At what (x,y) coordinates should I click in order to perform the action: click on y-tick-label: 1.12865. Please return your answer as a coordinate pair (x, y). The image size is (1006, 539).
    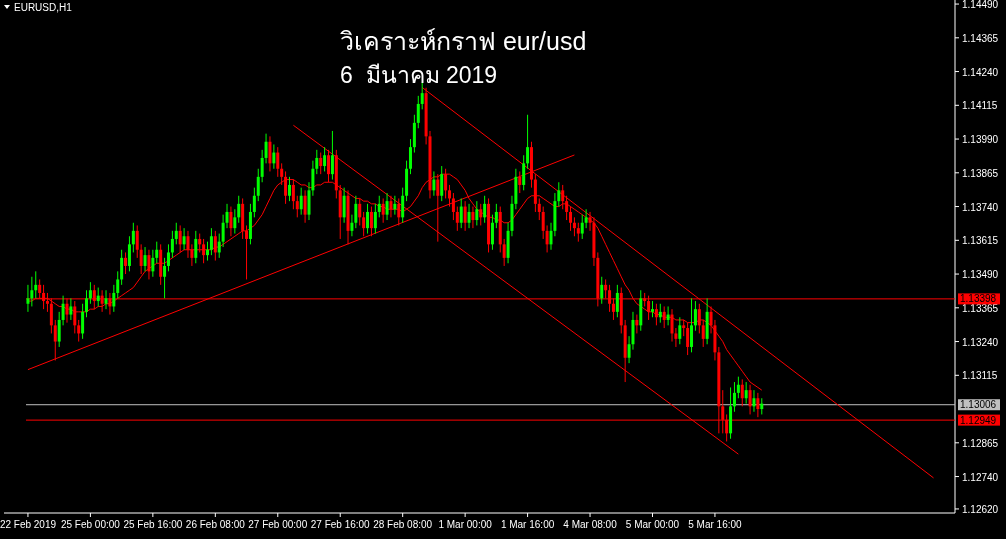
    Looking at the image, I should click on (980, 443).